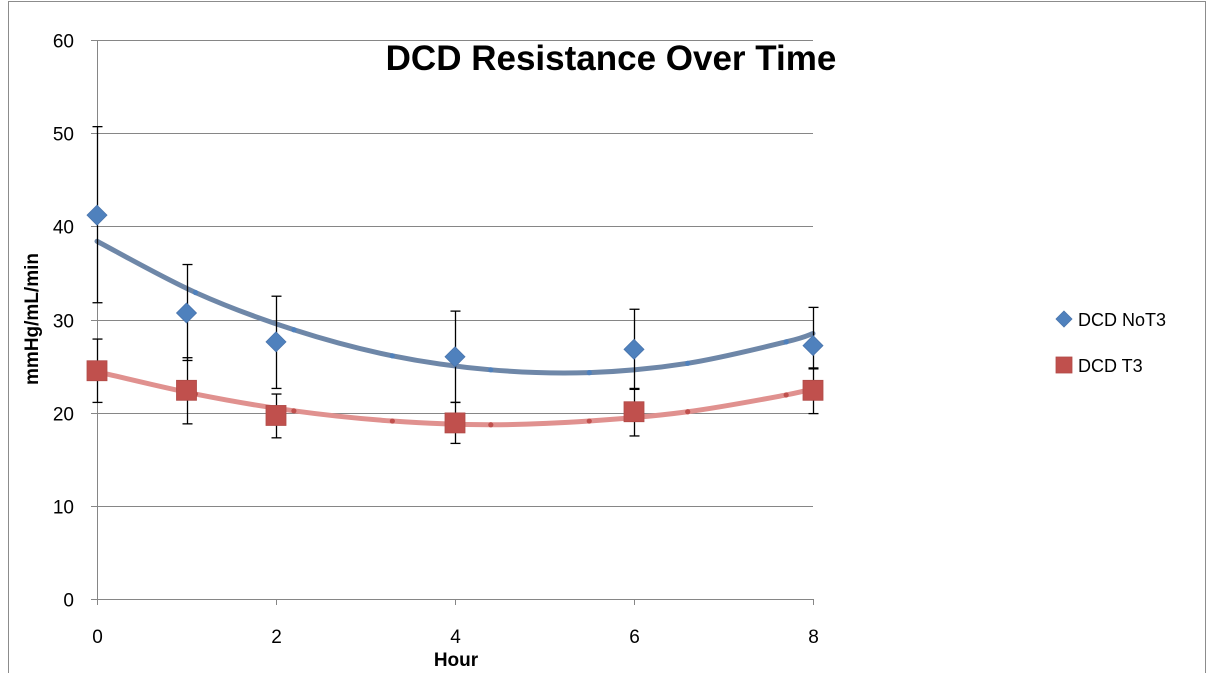 This screenshot has height=673, width=1207. What do you see at coordinates (456, 660) in the screenshot?
I see `x-axis-title: Hour` at bounding box center [456, 660].